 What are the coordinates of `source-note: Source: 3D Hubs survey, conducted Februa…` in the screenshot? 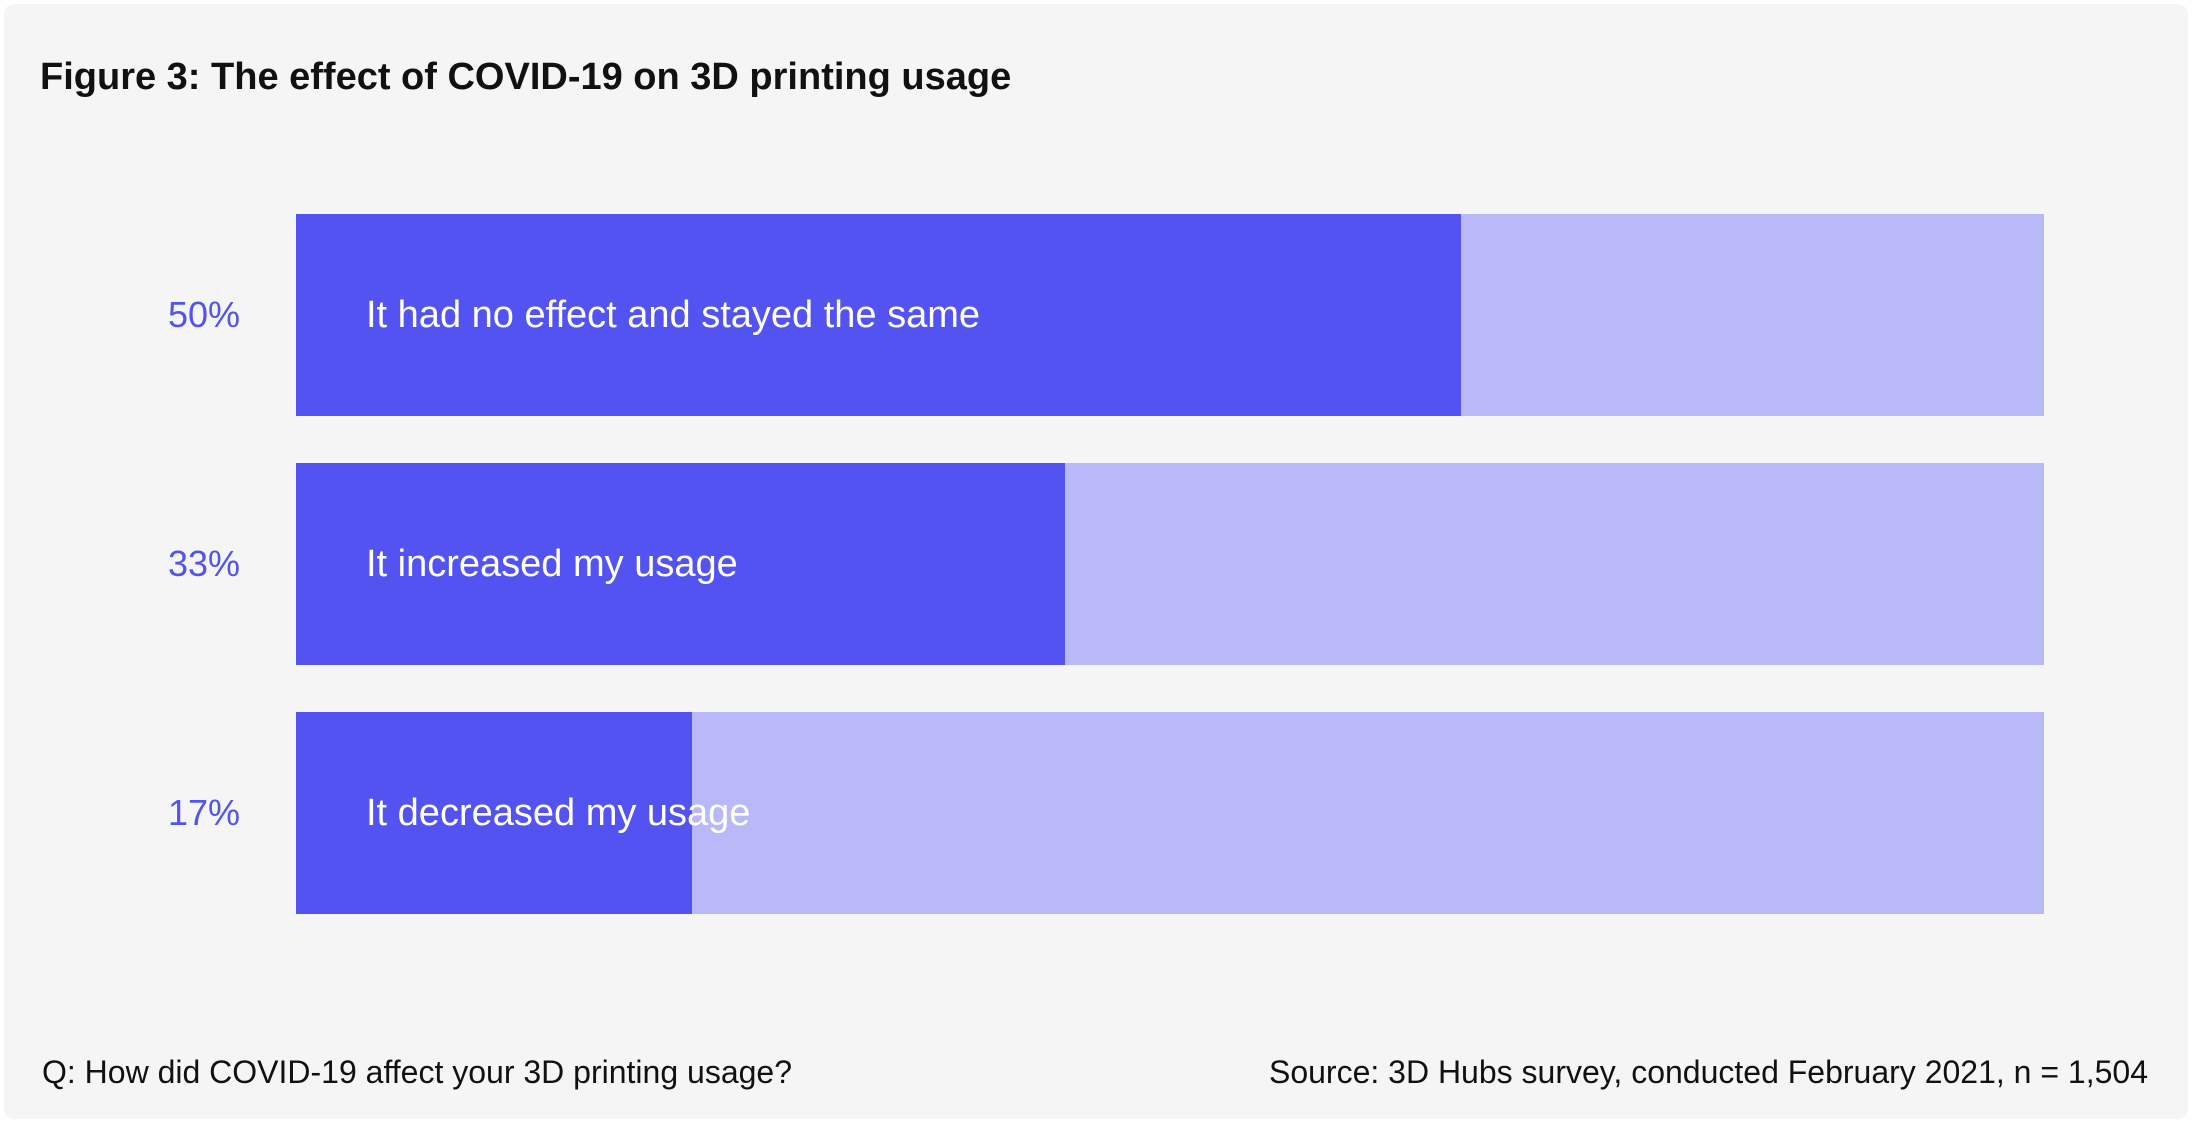 It's located at (1708, 1072).